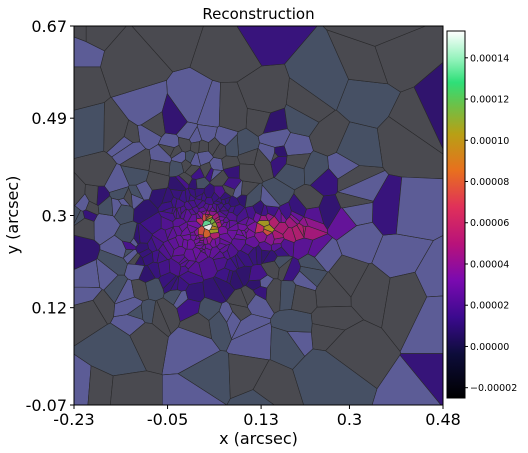 The image size is (528, 453). What do you see at coordinates (49, 26) in the screenshot?
I see `y-tick-label: 0.67` at bounding box center [49, 26].